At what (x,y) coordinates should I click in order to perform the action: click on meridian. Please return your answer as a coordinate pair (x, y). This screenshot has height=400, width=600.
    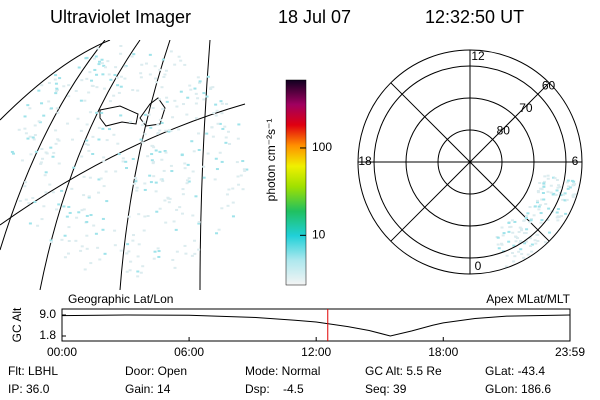
    Looking at the image, I should click on (55, 80).